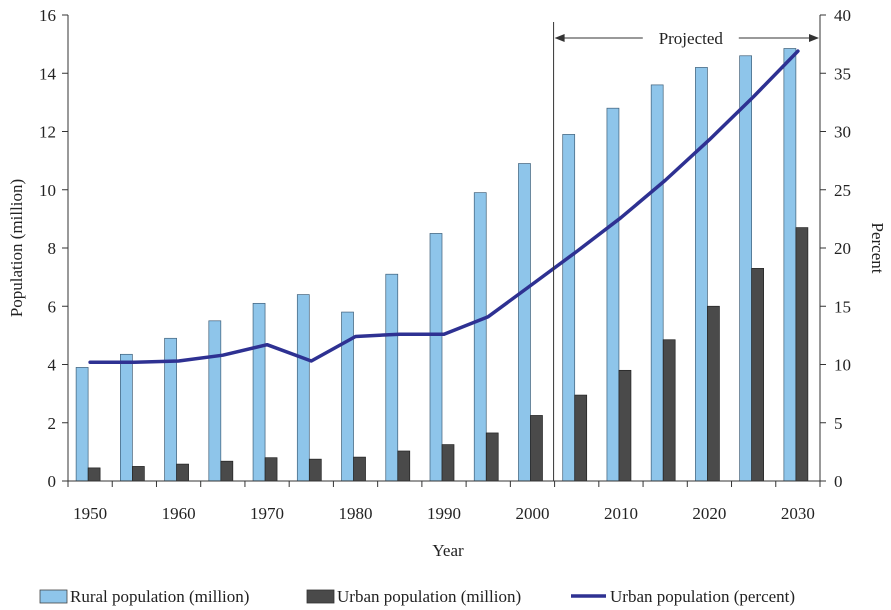  Describe the element at coordinates (126, 417) in the screenshot. I see `rural-bar-1955` at that location.